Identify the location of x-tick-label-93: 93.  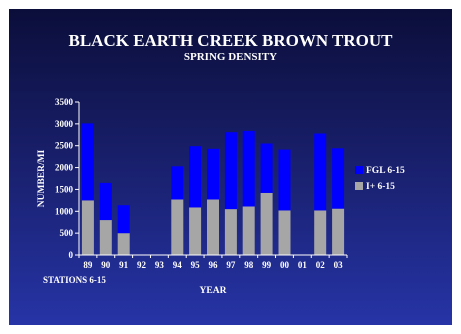
(160, 265).